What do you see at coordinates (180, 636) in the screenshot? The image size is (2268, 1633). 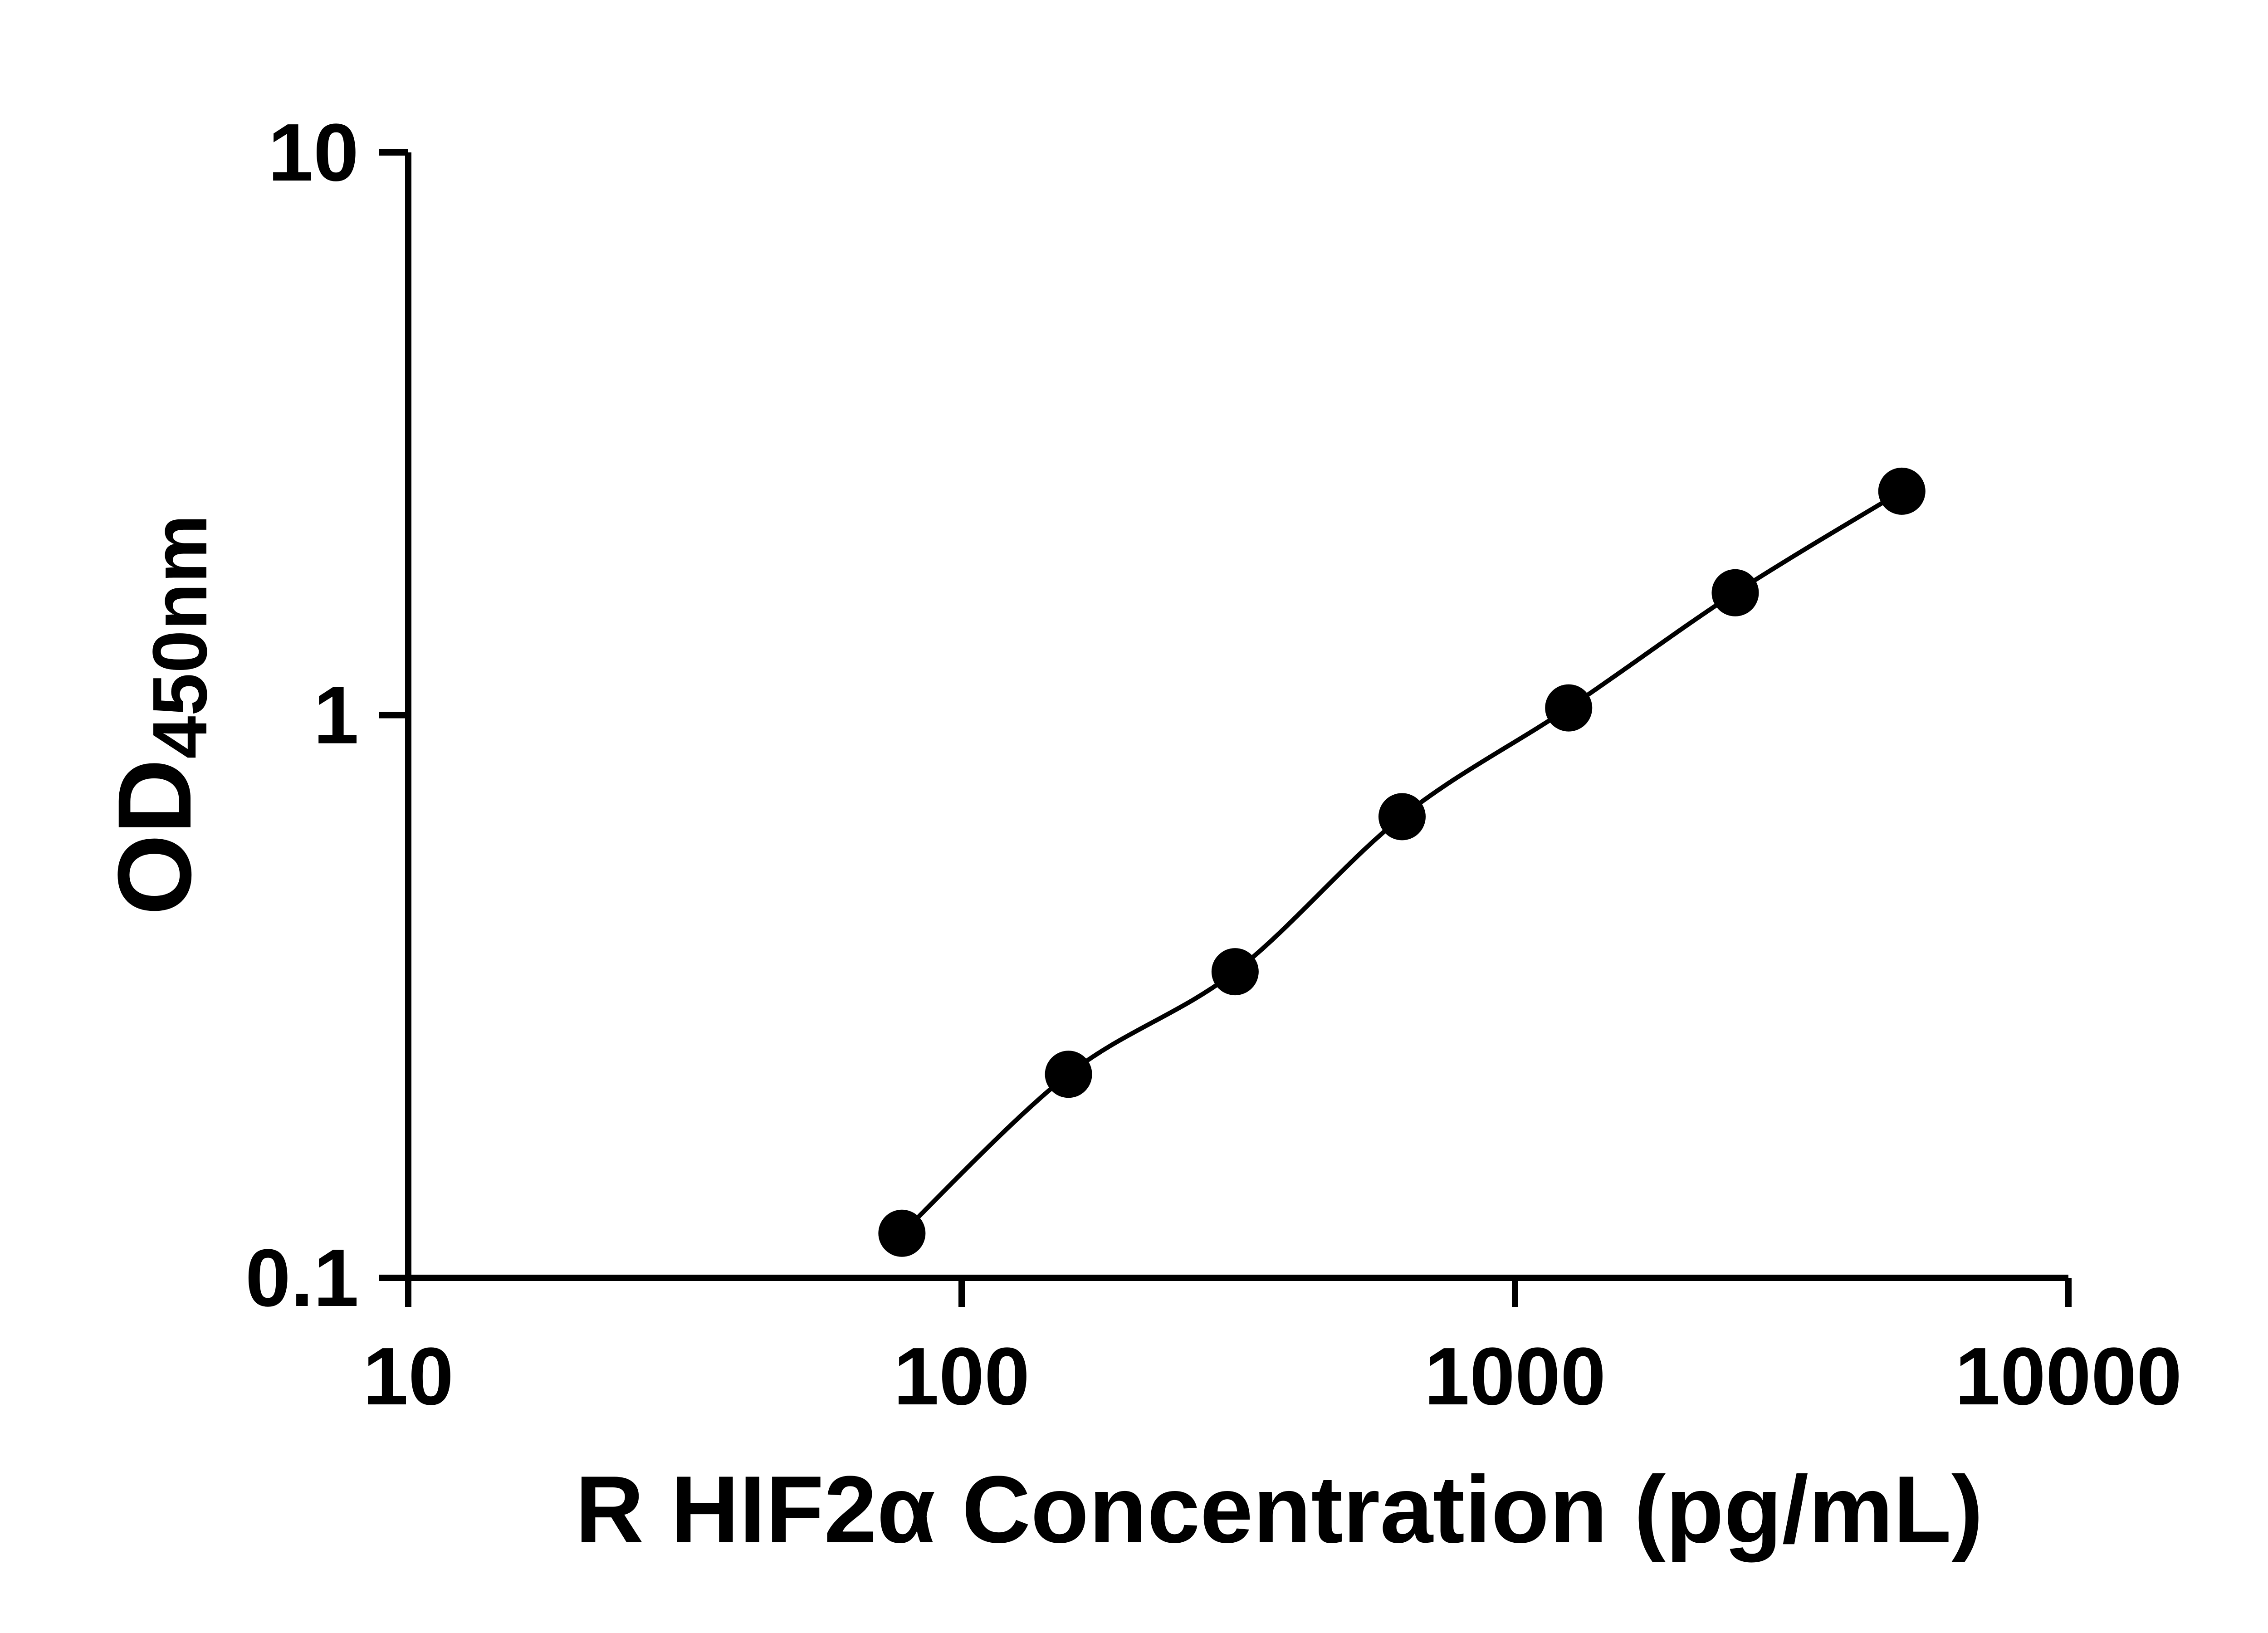 I see `y-axis-title-sub: 450nm` at bounding box center [180, 636].